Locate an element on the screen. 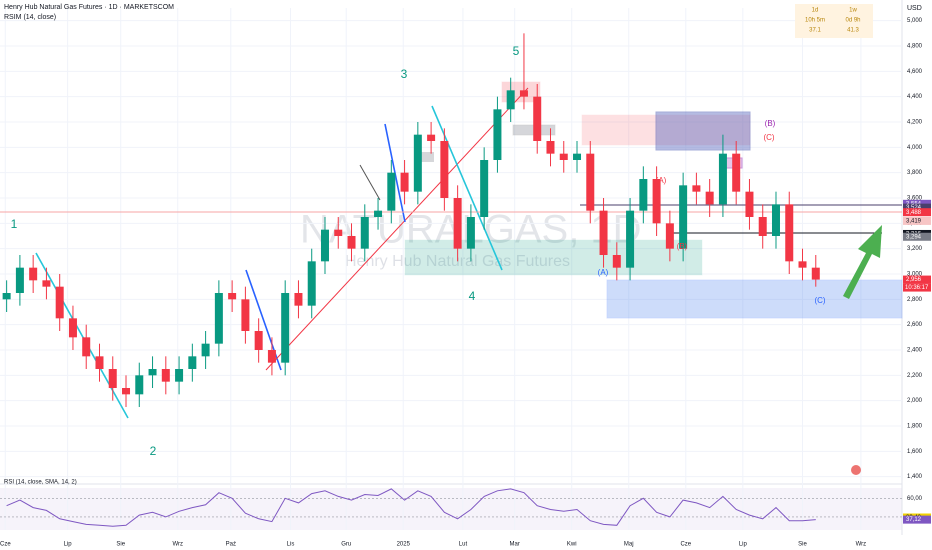 The width and height of the screenshot is (932, 550). stats-cell: 1d is located at coordinates (815, 11).